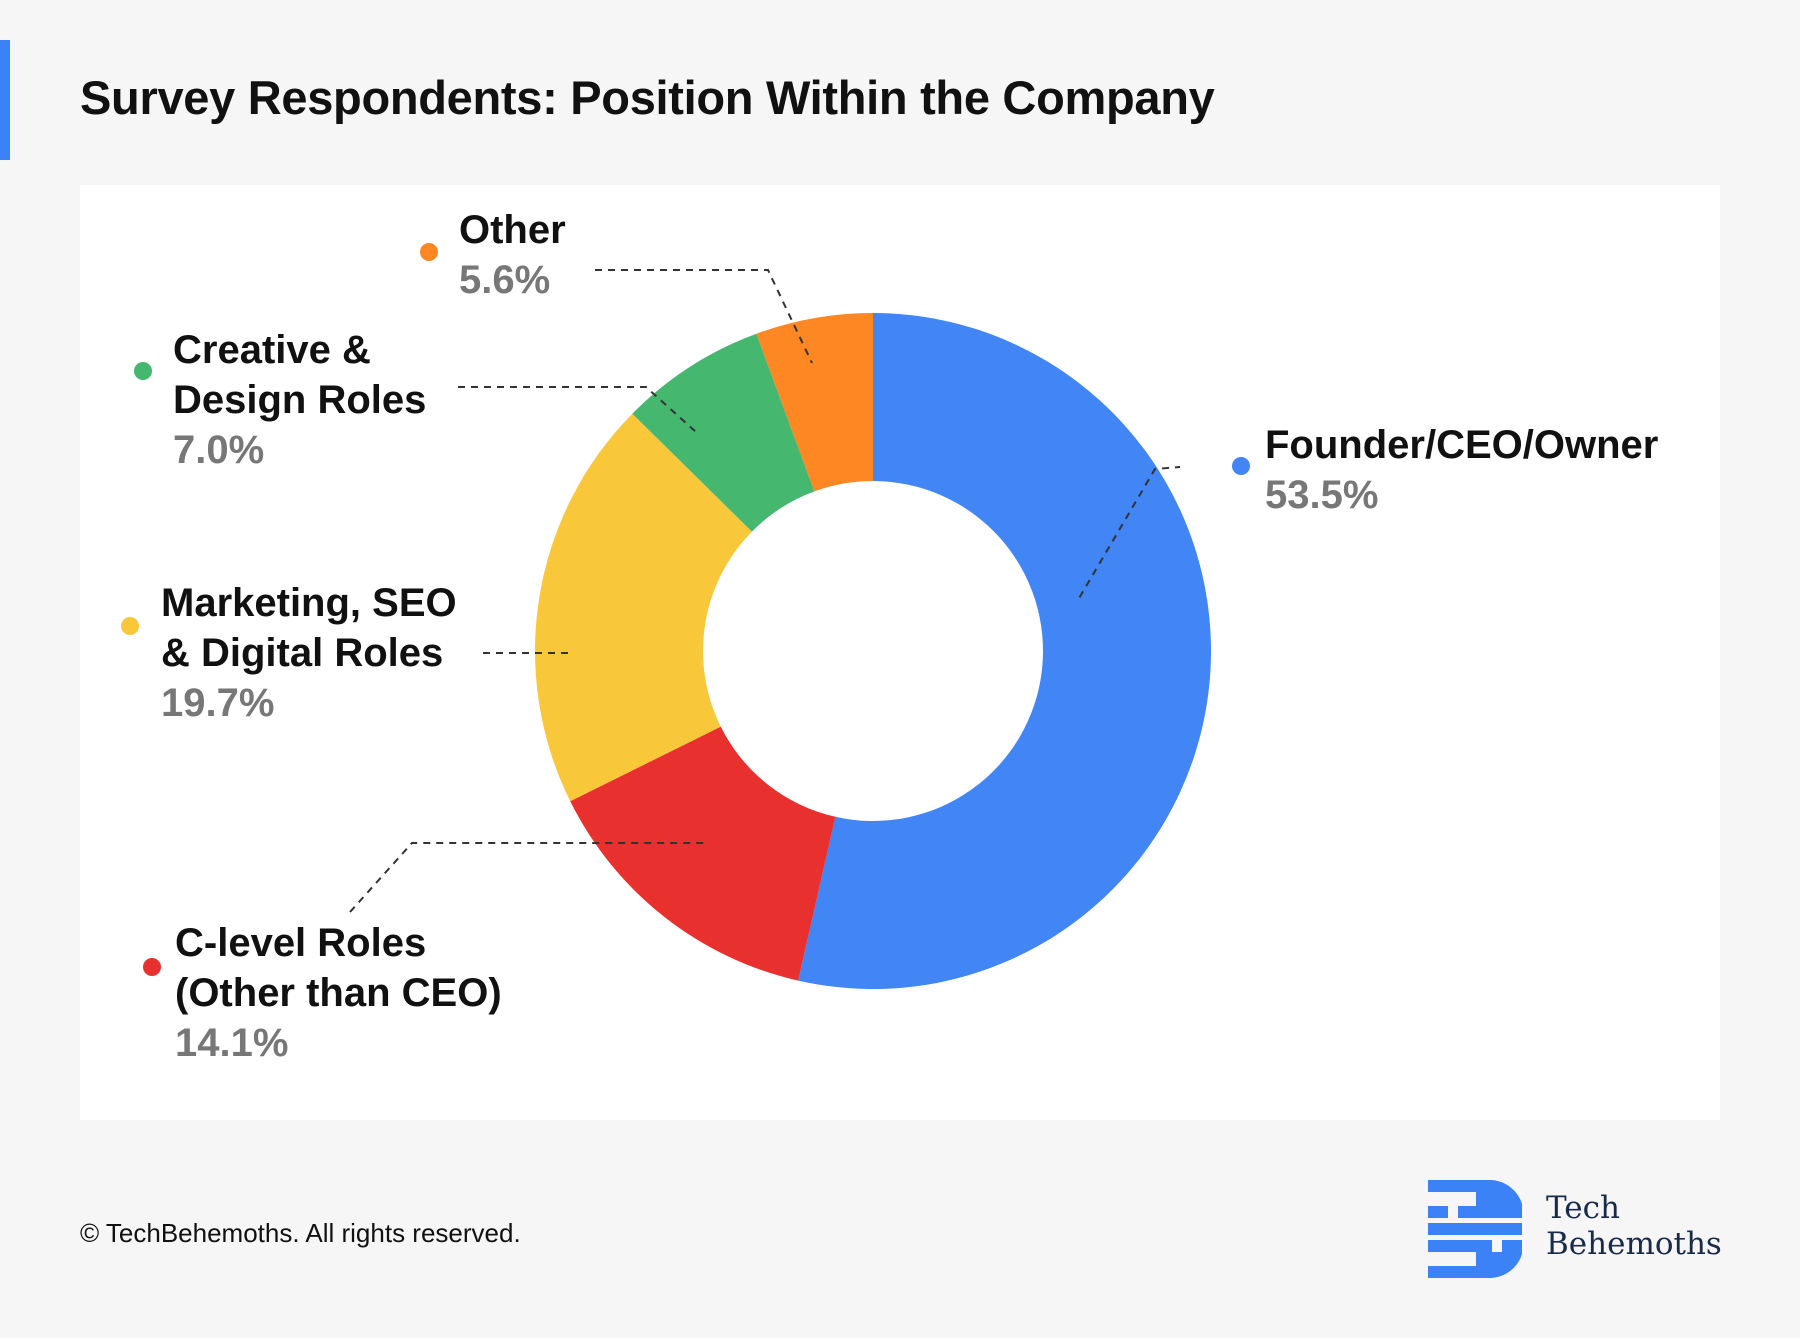 This screenshot has height=1338, width=1800. Describe the element at coordinates (429, 252) in the screenshot. I see `legend-dot-other` at that location.